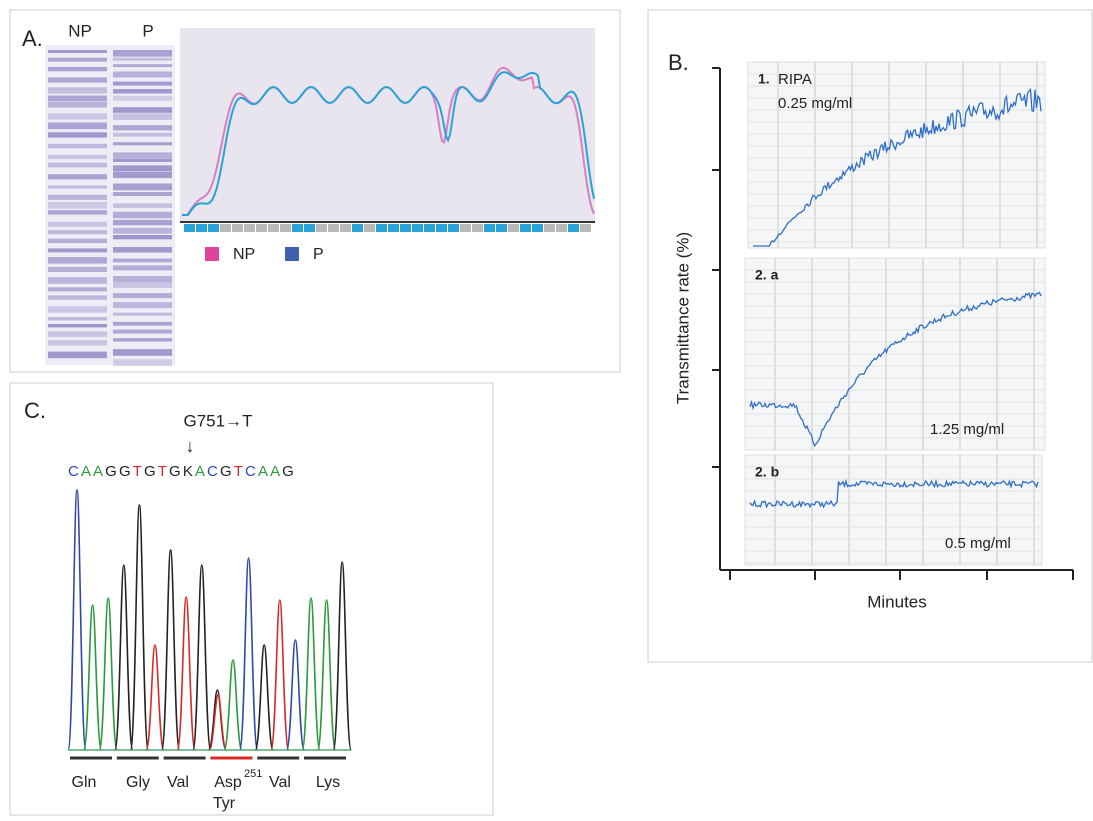 Image resolution: width=1093 pixels, height=821 pixels. Describe the element at coordinates (147, 30) in the screenshot. I see `lane-label: P` at that location.